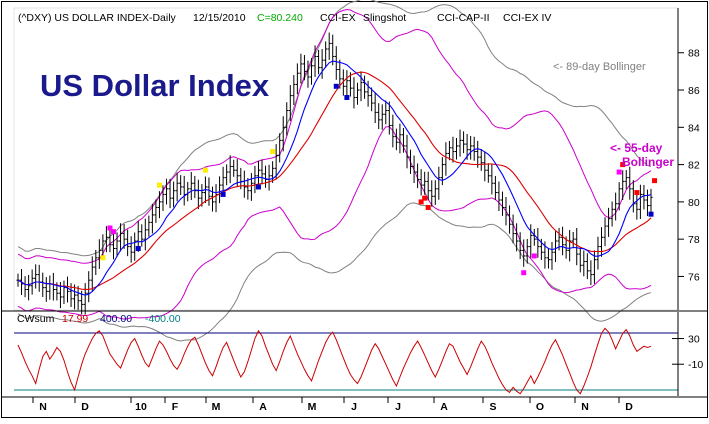  What do you see at coordinates (687, 352) in the screenshot?
I see `cwsum-axis: 30 -10` at bounding box center [687, 352].